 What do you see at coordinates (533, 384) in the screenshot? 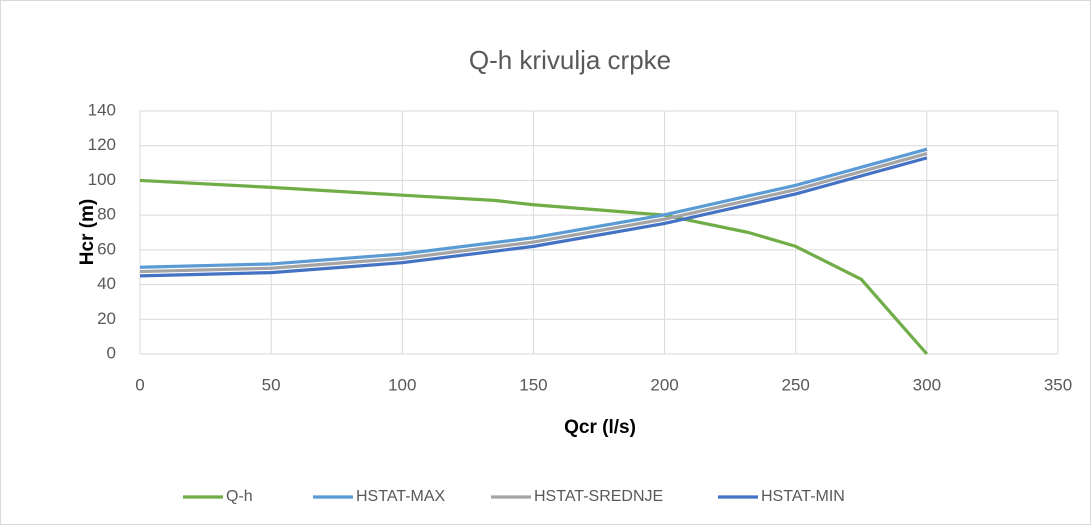
I see `x-tick-label: 150` at bounding box center [533, 384].